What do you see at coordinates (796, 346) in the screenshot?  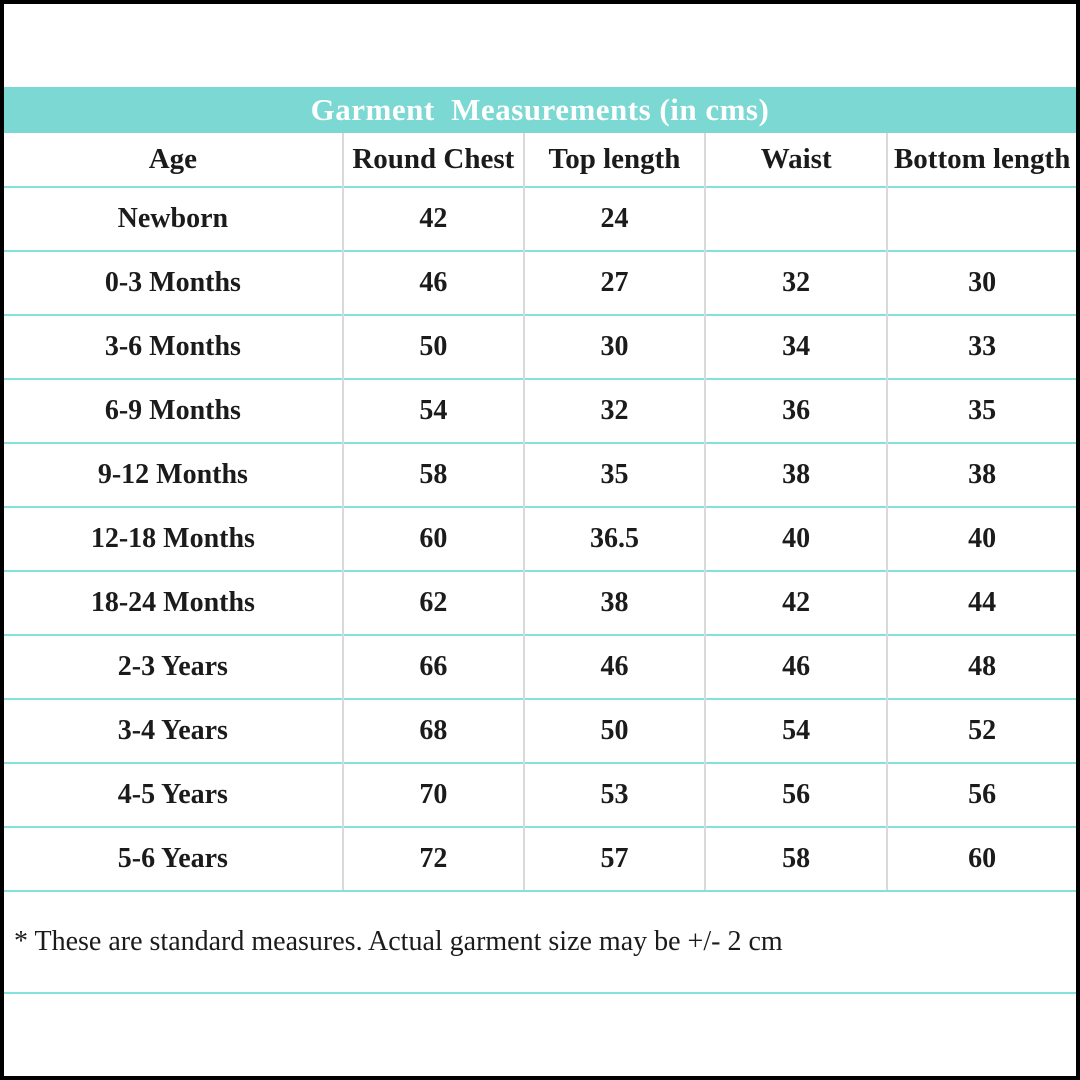 I see `table-cell: 34` at bounding box center [796, 346].